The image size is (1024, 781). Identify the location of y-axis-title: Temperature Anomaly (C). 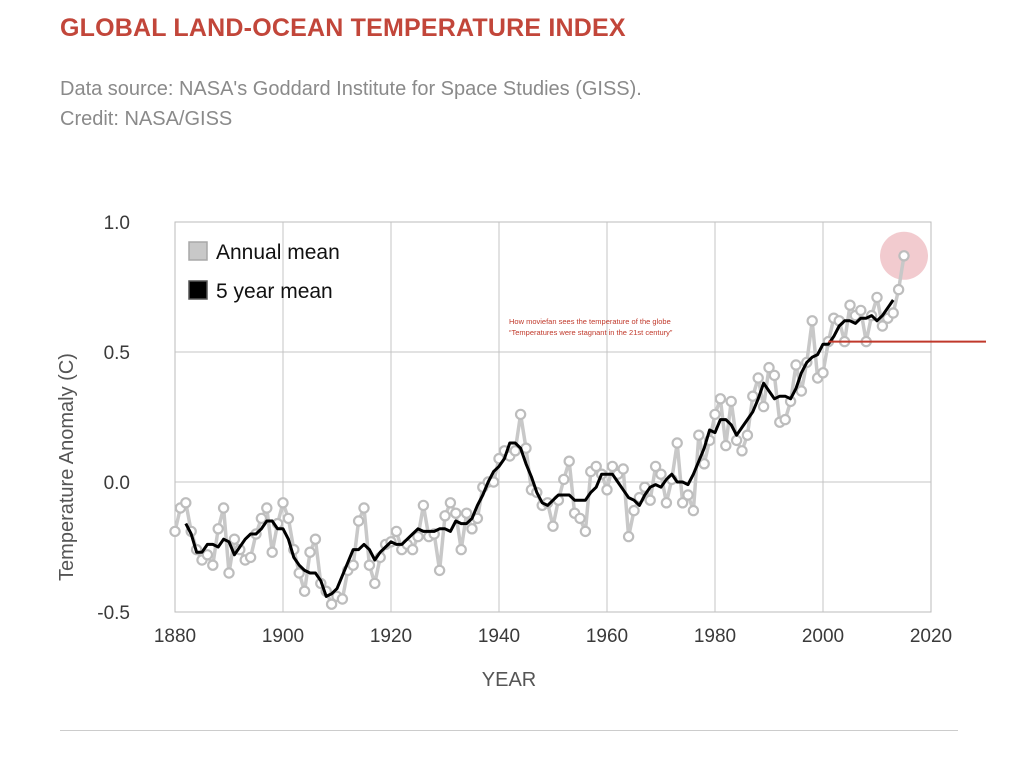
(67, 467).